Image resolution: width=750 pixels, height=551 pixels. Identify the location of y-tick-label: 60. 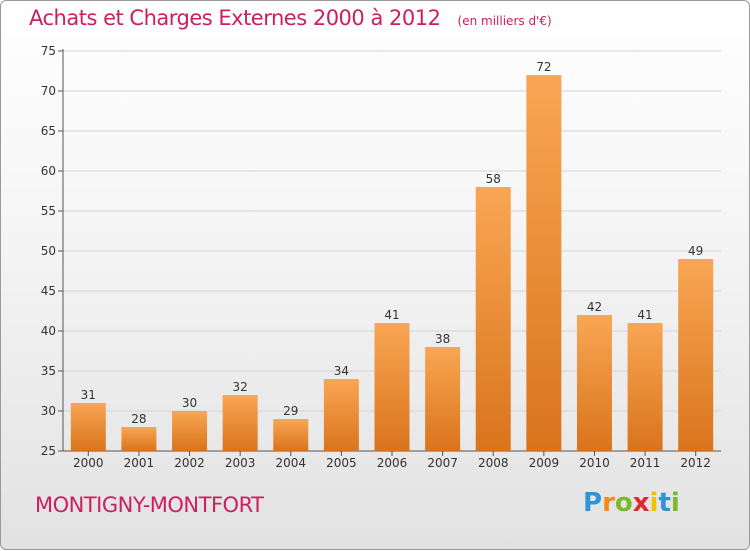
(48, 171).